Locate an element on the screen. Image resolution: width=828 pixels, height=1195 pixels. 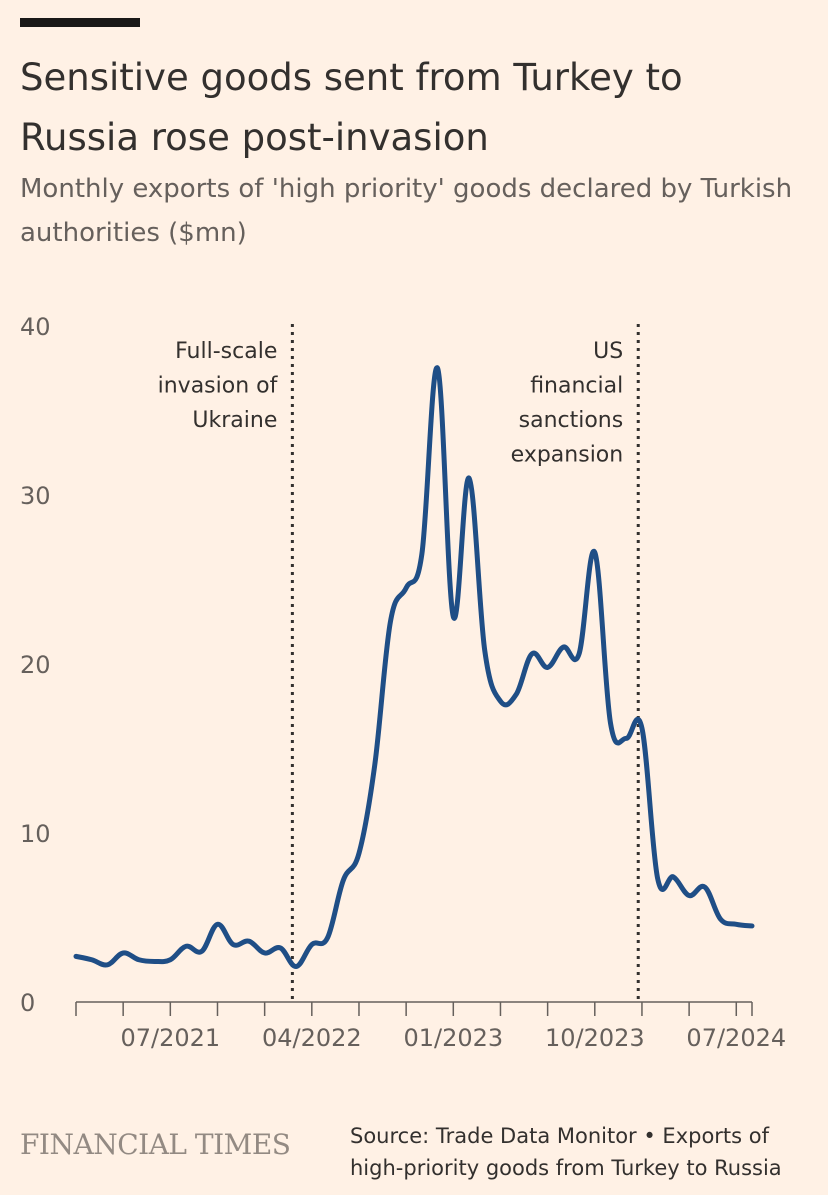
y-tick-label: 10 is located at coordinates (35, 834).